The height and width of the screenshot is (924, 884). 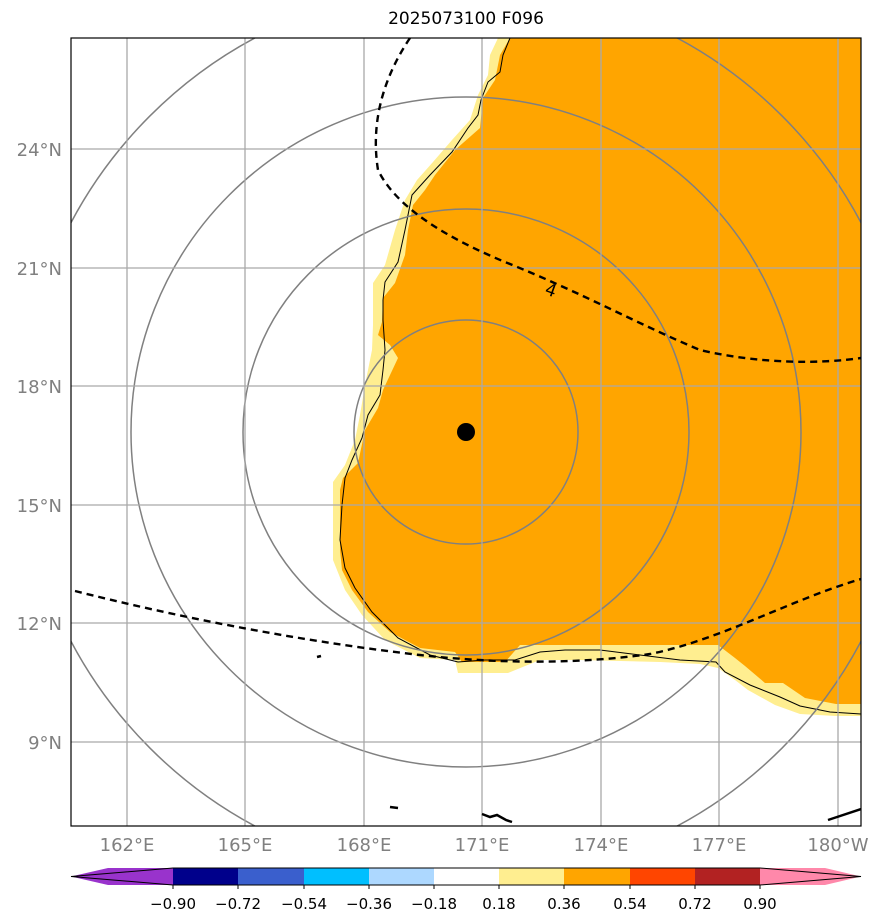 What do you see at coordinates (601, 845) in the screenshot?
I see `lon-tick-label: 174°E` at bounding box center [601, 845].